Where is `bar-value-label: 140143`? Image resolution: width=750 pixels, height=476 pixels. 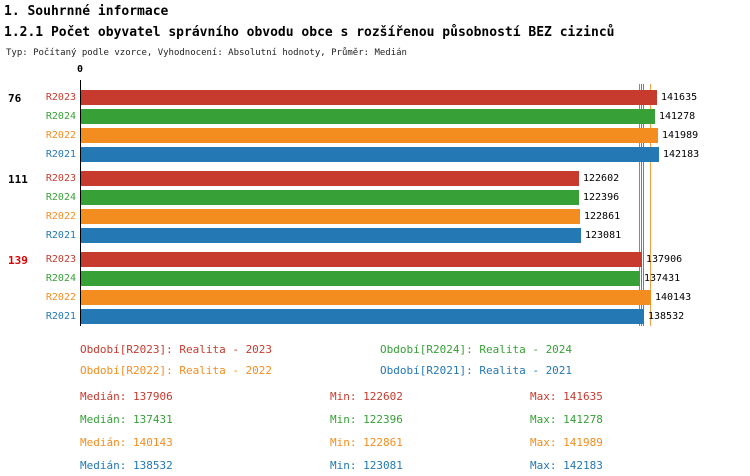
bar-value-label: 140143 is located at coordinates (673, 297).